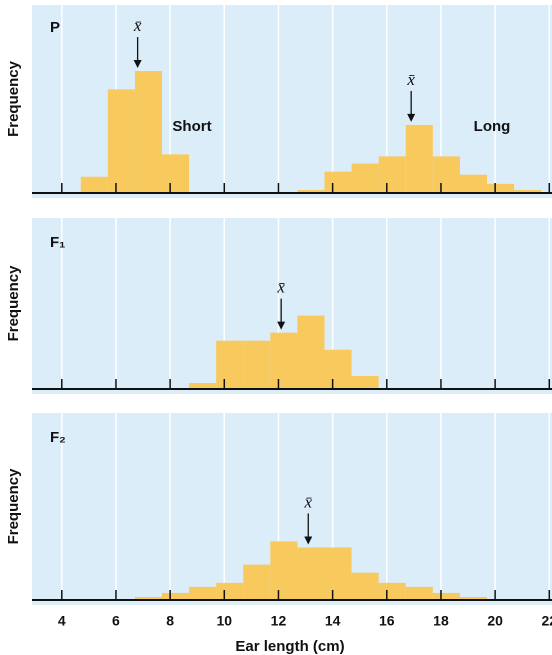 This screenshot has width=552, height=655. I want to click on x-tick-label: 6, so click(116, 621).